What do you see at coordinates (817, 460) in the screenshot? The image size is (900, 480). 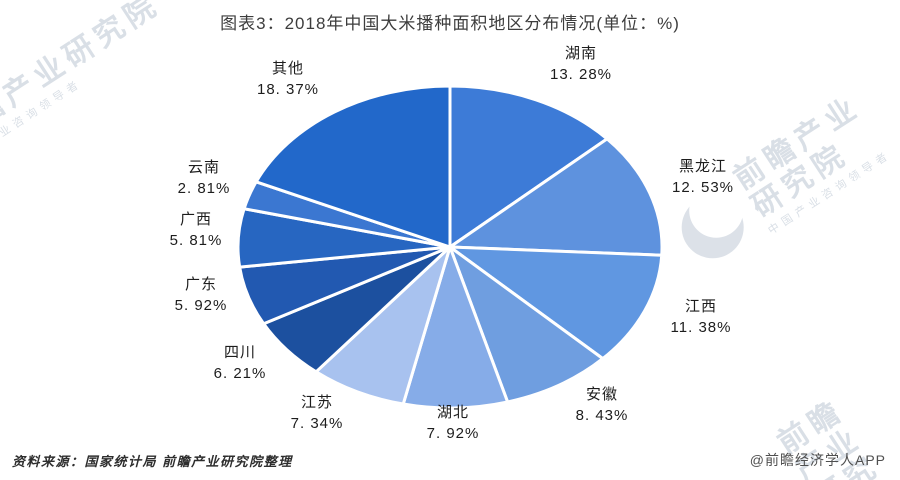 I see `credit-watermark: @前瞻经济学人APP` at bounding box center [817, 460].